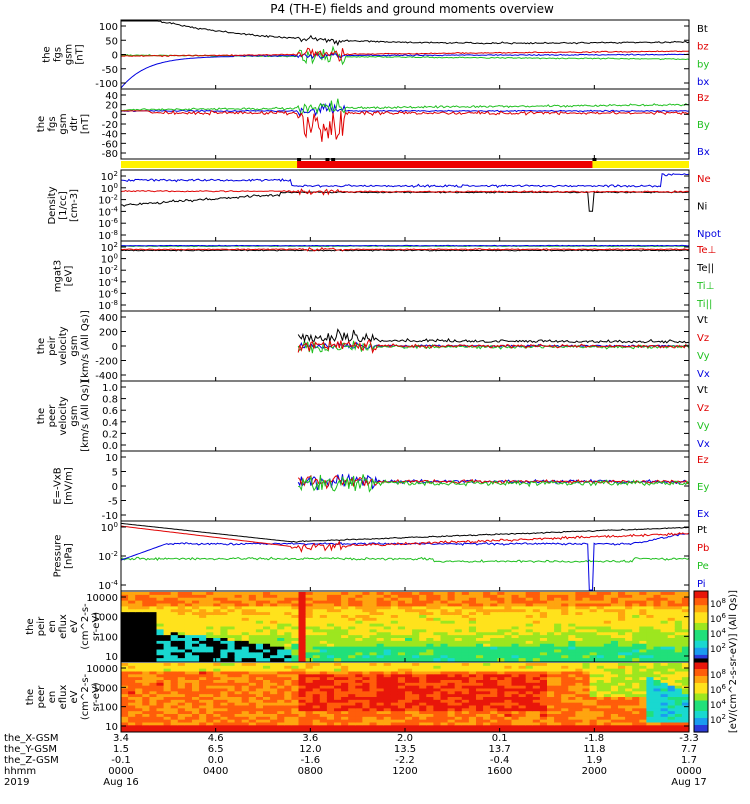  Describe the element at coordinates (63, 696) in the screenshot. I see `y-axis-label: the peer en eflux eV (cm^2-s-sr-eV)` at that location.